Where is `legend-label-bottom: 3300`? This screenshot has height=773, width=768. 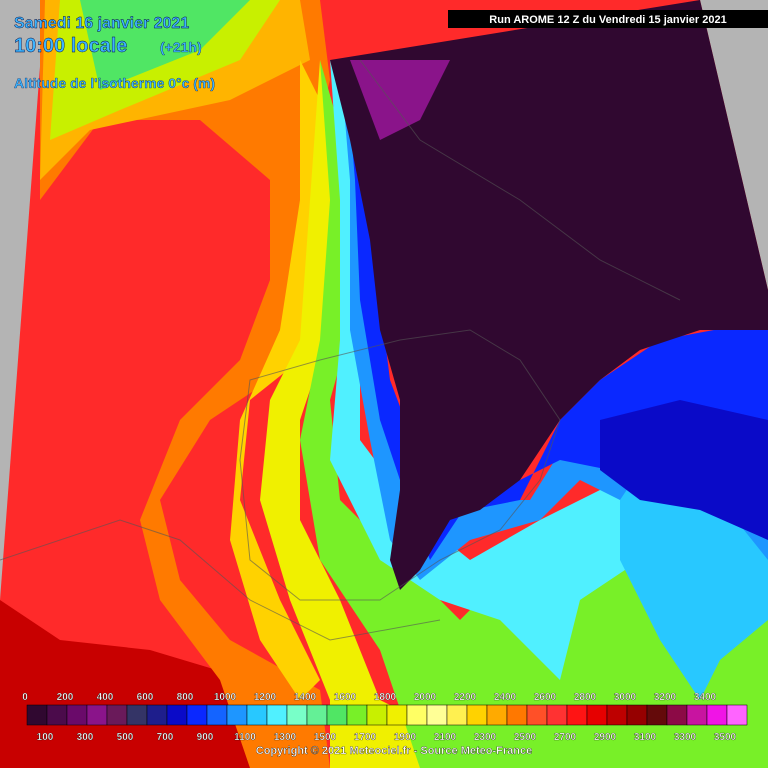
legend-label-bottom: 3300 is located at coordinates (685, 737).